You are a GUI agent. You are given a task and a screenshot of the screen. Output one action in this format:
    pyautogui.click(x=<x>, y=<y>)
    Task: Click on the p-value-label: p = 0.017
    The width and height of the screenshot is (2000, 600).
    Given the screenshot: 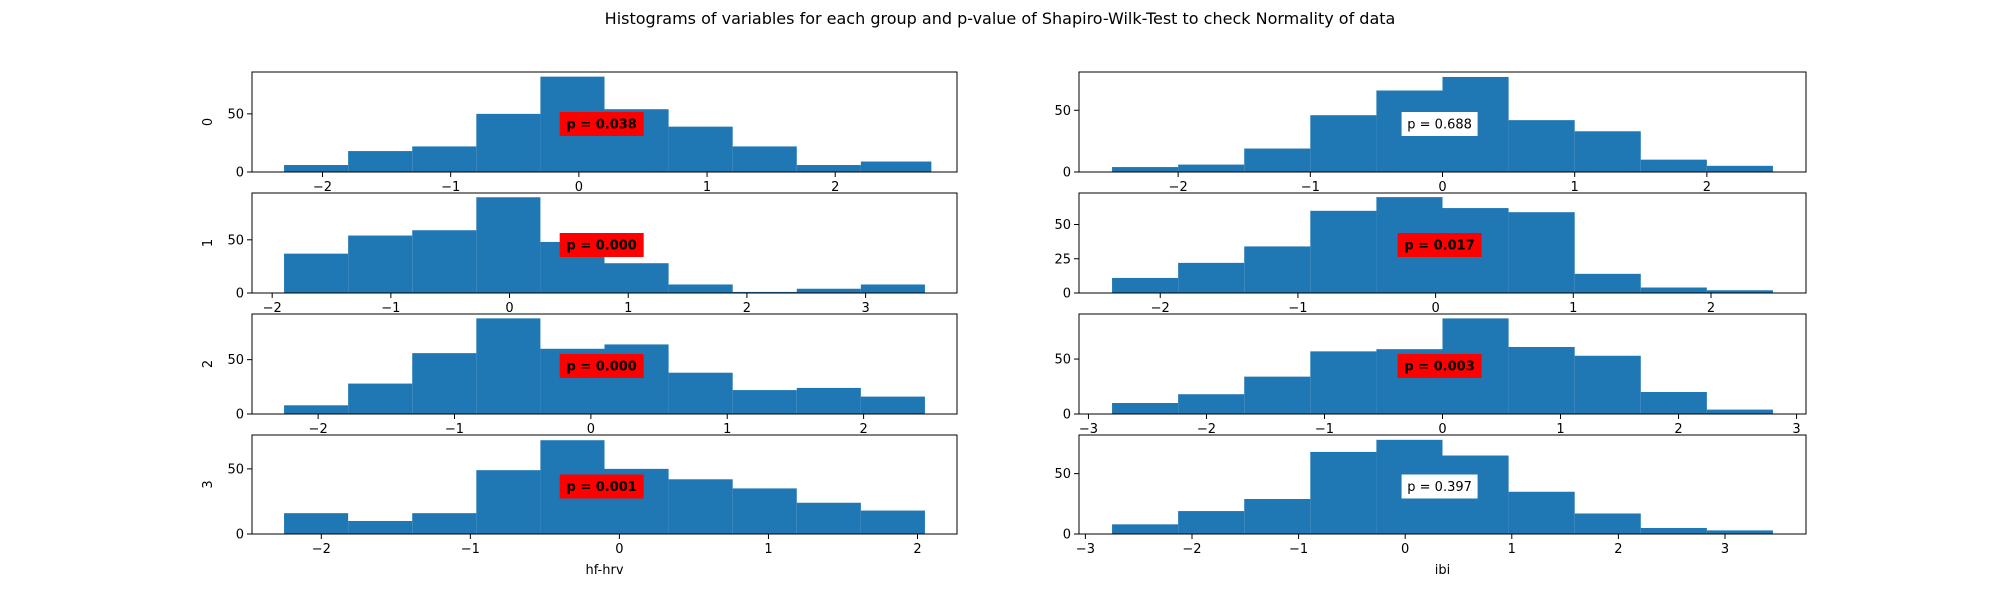 What is the action you would take?
    pyautogui.click(x=1439, y=246)
    